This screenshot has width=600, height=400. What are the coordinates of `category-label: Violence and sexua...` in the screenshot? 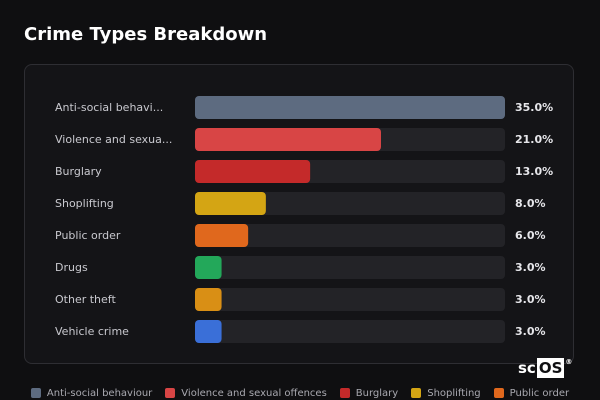 It's located at (113, 139).